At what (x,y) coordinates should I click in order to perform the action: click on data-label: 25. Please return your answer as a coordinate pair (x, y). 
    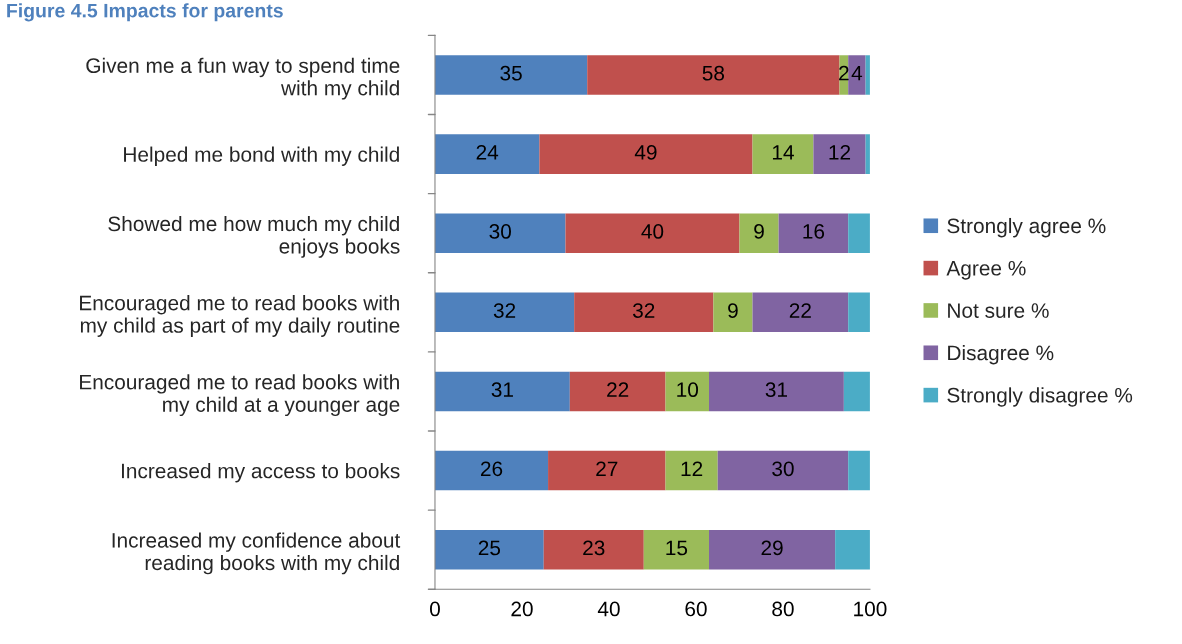
    Looking at the image, I should click on (489, 548).